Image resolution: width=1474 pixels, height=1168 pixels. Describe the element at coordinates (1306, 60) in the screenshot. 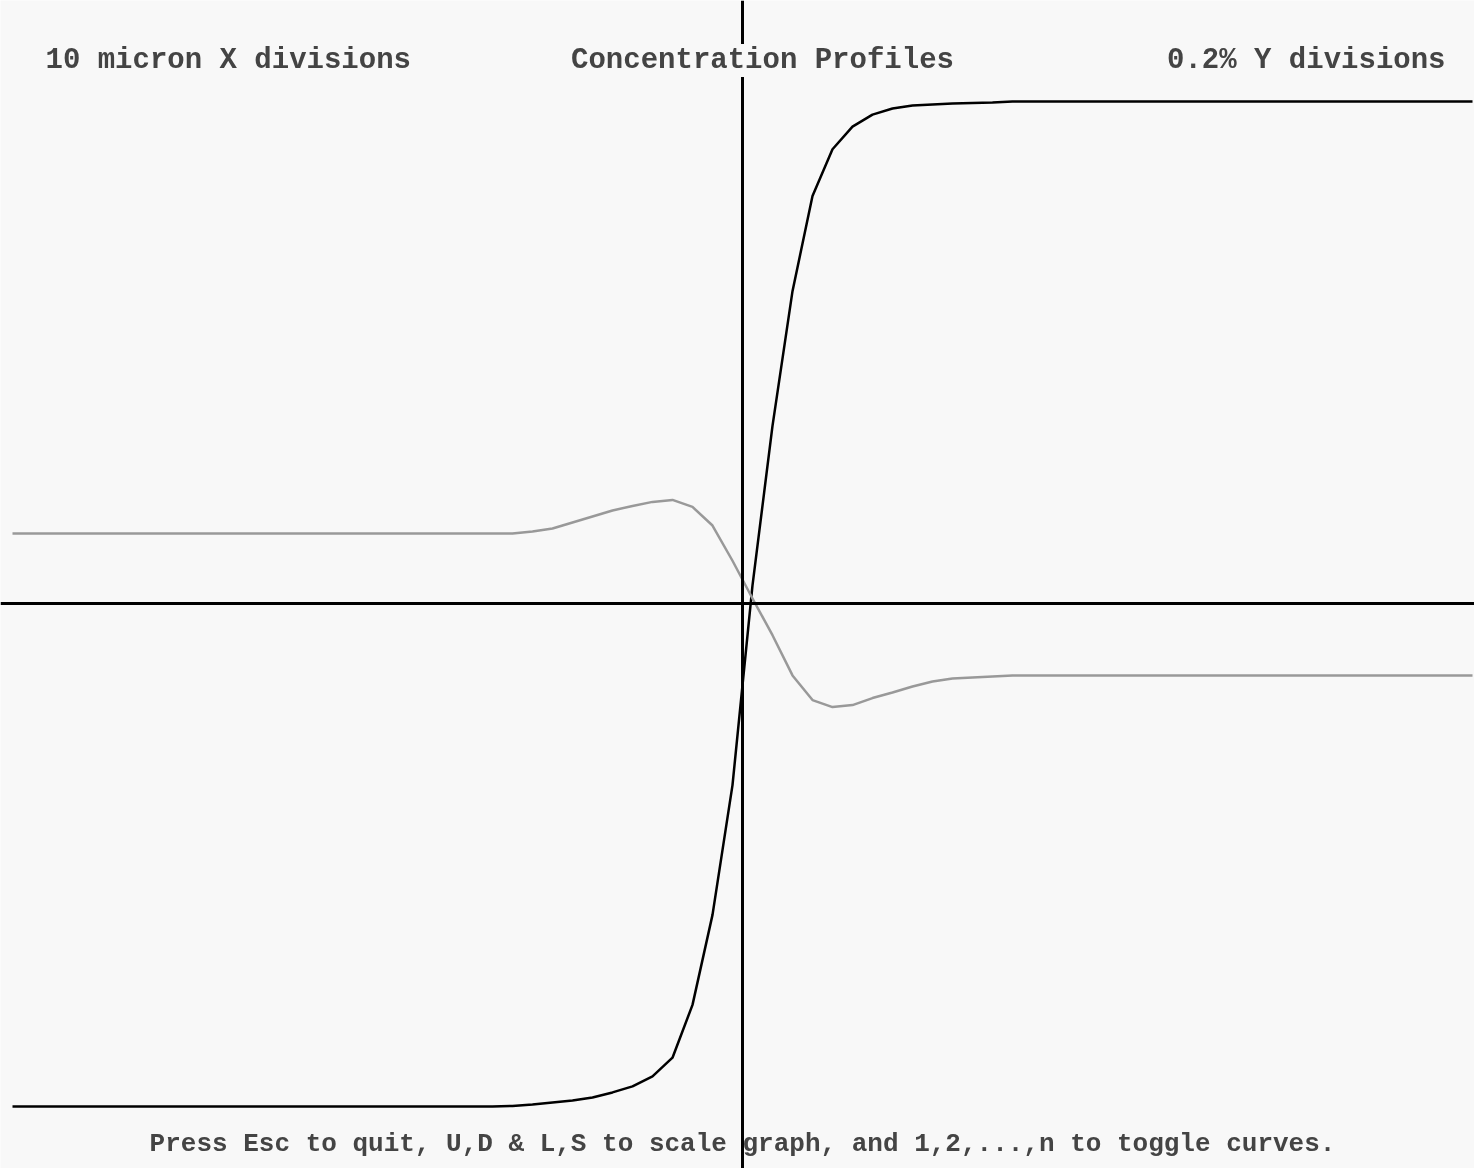

I see `text: 0.2% Y divisions` at that location.